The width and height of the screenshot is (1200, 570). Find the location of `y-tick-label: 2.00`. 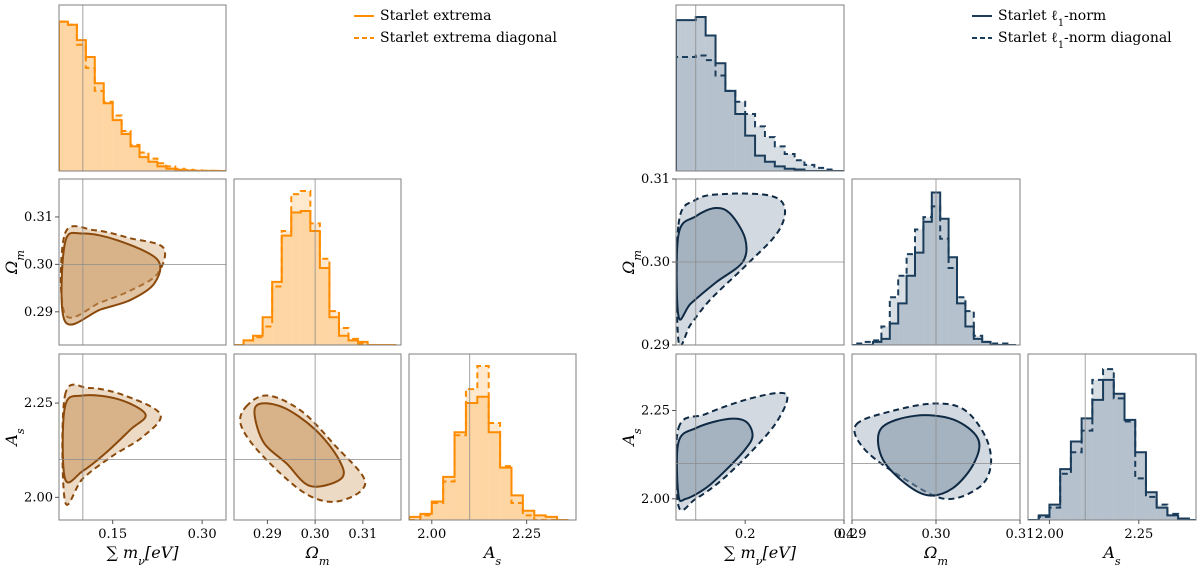

y-tick-label: 2.00 is located at coordinates (38, 497).